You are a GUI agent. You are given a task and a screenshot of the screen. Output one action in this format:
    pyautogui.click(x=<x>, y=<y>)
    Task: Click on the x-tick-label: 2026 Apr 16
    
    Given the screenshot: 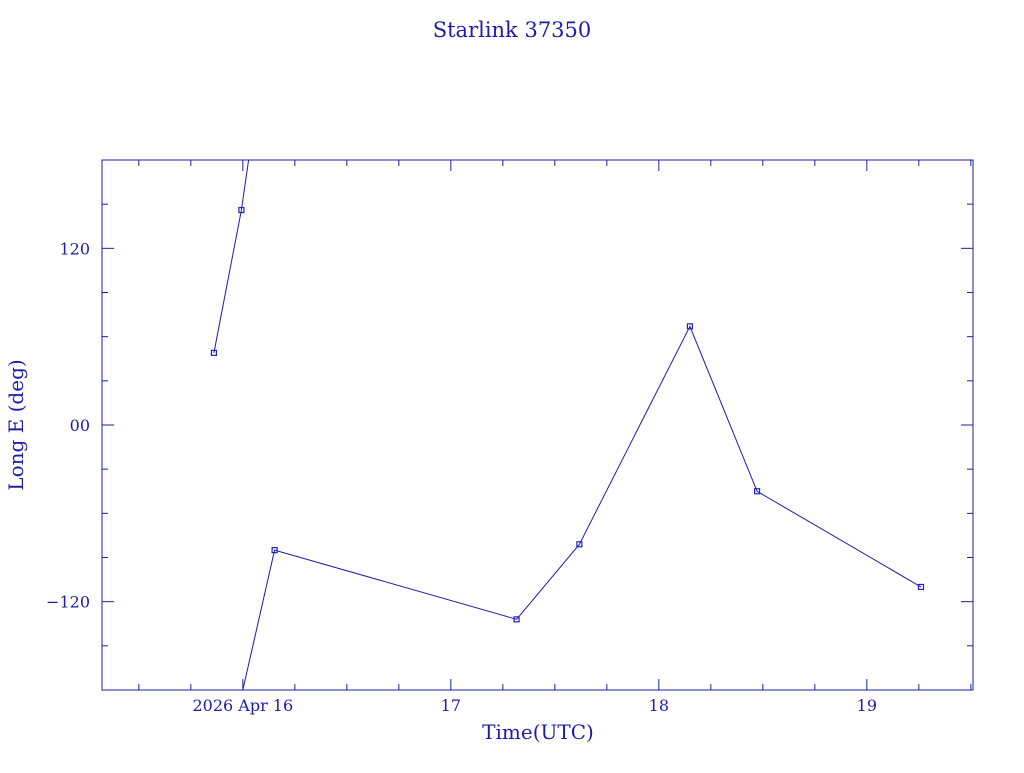 What is the action you would take?
    pyautogui.click(x=242, y=705)
    